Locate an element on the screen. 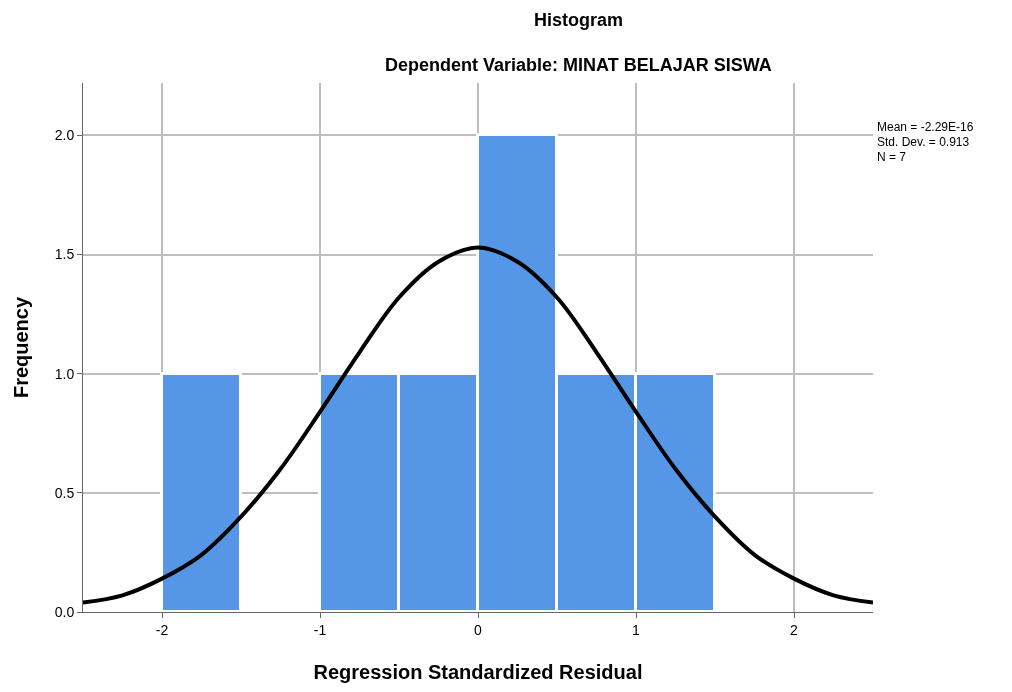 Image resolution: width=1012 pixels, height=692 pixels. text: Std. Dev. = 0.913 is located at coordinates (923, 142).